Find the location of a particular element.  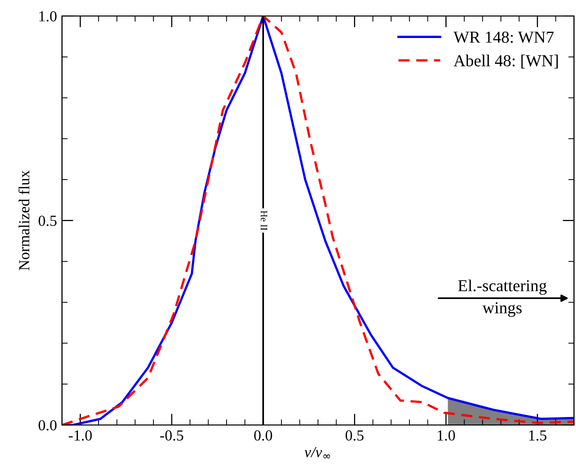

x-axis-title: v/v$_{∞}$ is located at coordinates (317, 452).